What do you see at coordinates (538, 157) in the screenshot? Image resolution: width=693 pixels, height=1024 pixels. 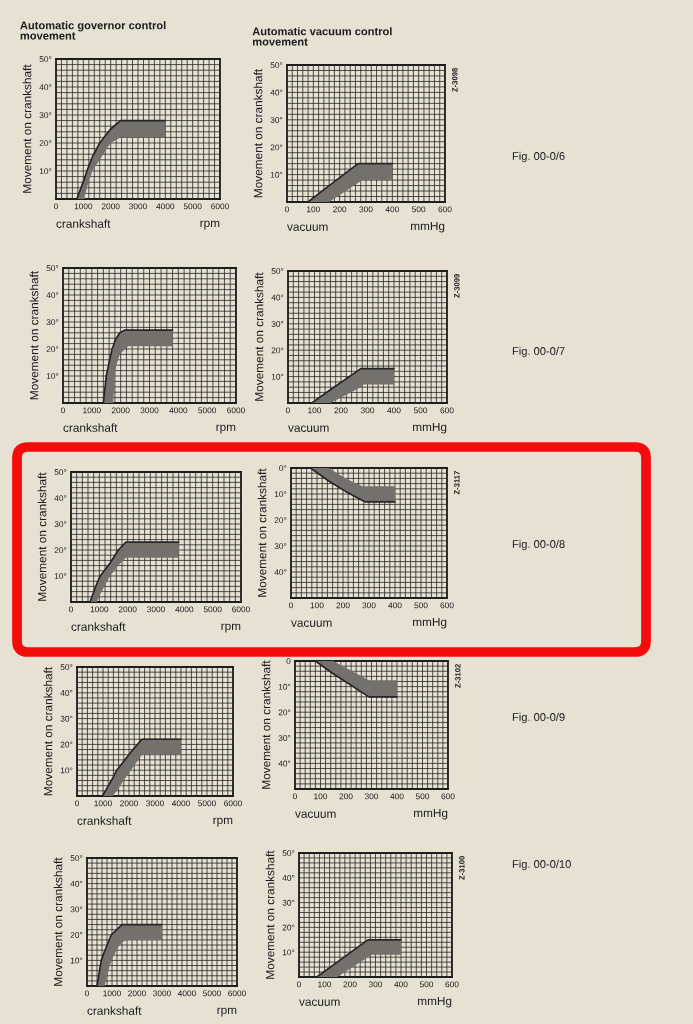 I see `caption: Fig. 00-0/6` at bounding box center [538, 157].